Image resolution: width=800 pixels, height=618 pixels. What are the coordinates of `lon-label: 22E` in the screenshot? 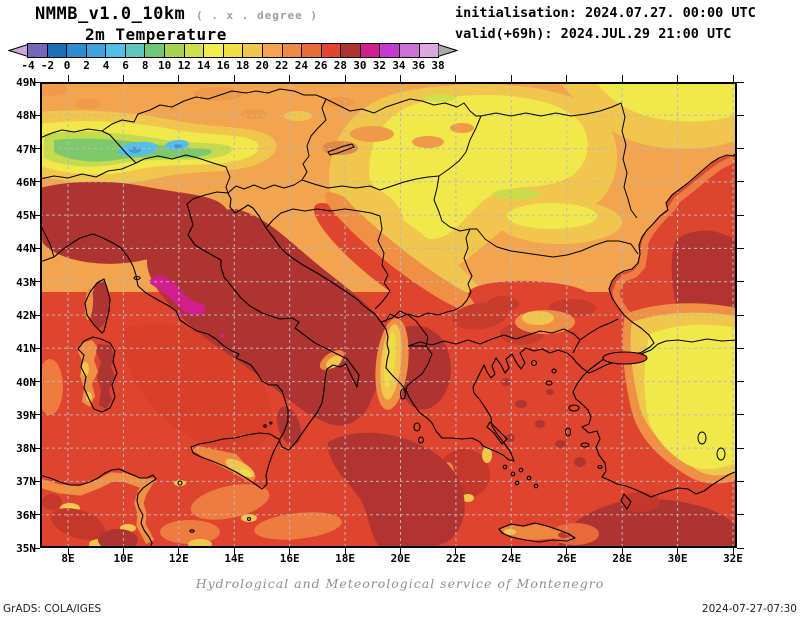 It's located at (455, 558).